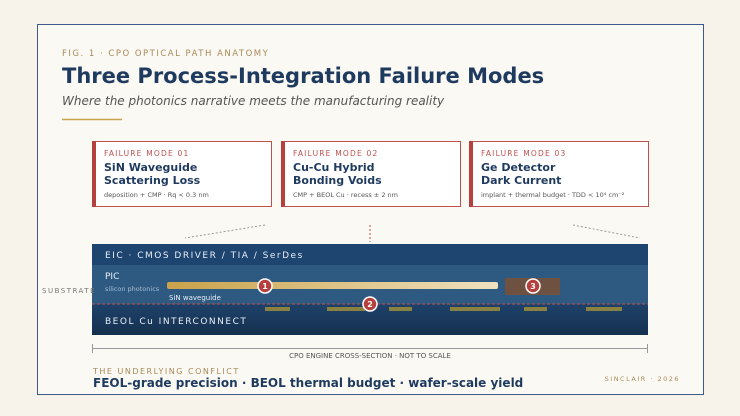 The image size is (740, 416). What do you see at coordinates (334, 167) in the screenshot?
I see `card-title: Cu-Cu Hybrid` at bounding box center [334, 167].